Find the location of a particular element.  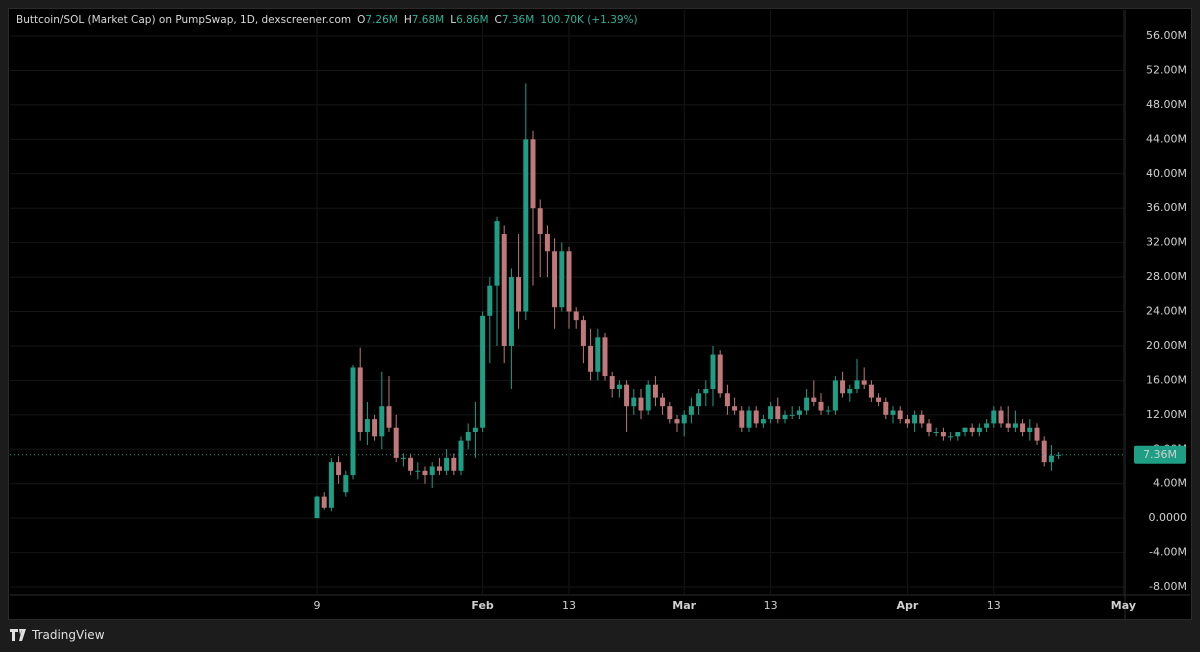

y-tick-label: -8.00M is located at coordinates (1168, 586).